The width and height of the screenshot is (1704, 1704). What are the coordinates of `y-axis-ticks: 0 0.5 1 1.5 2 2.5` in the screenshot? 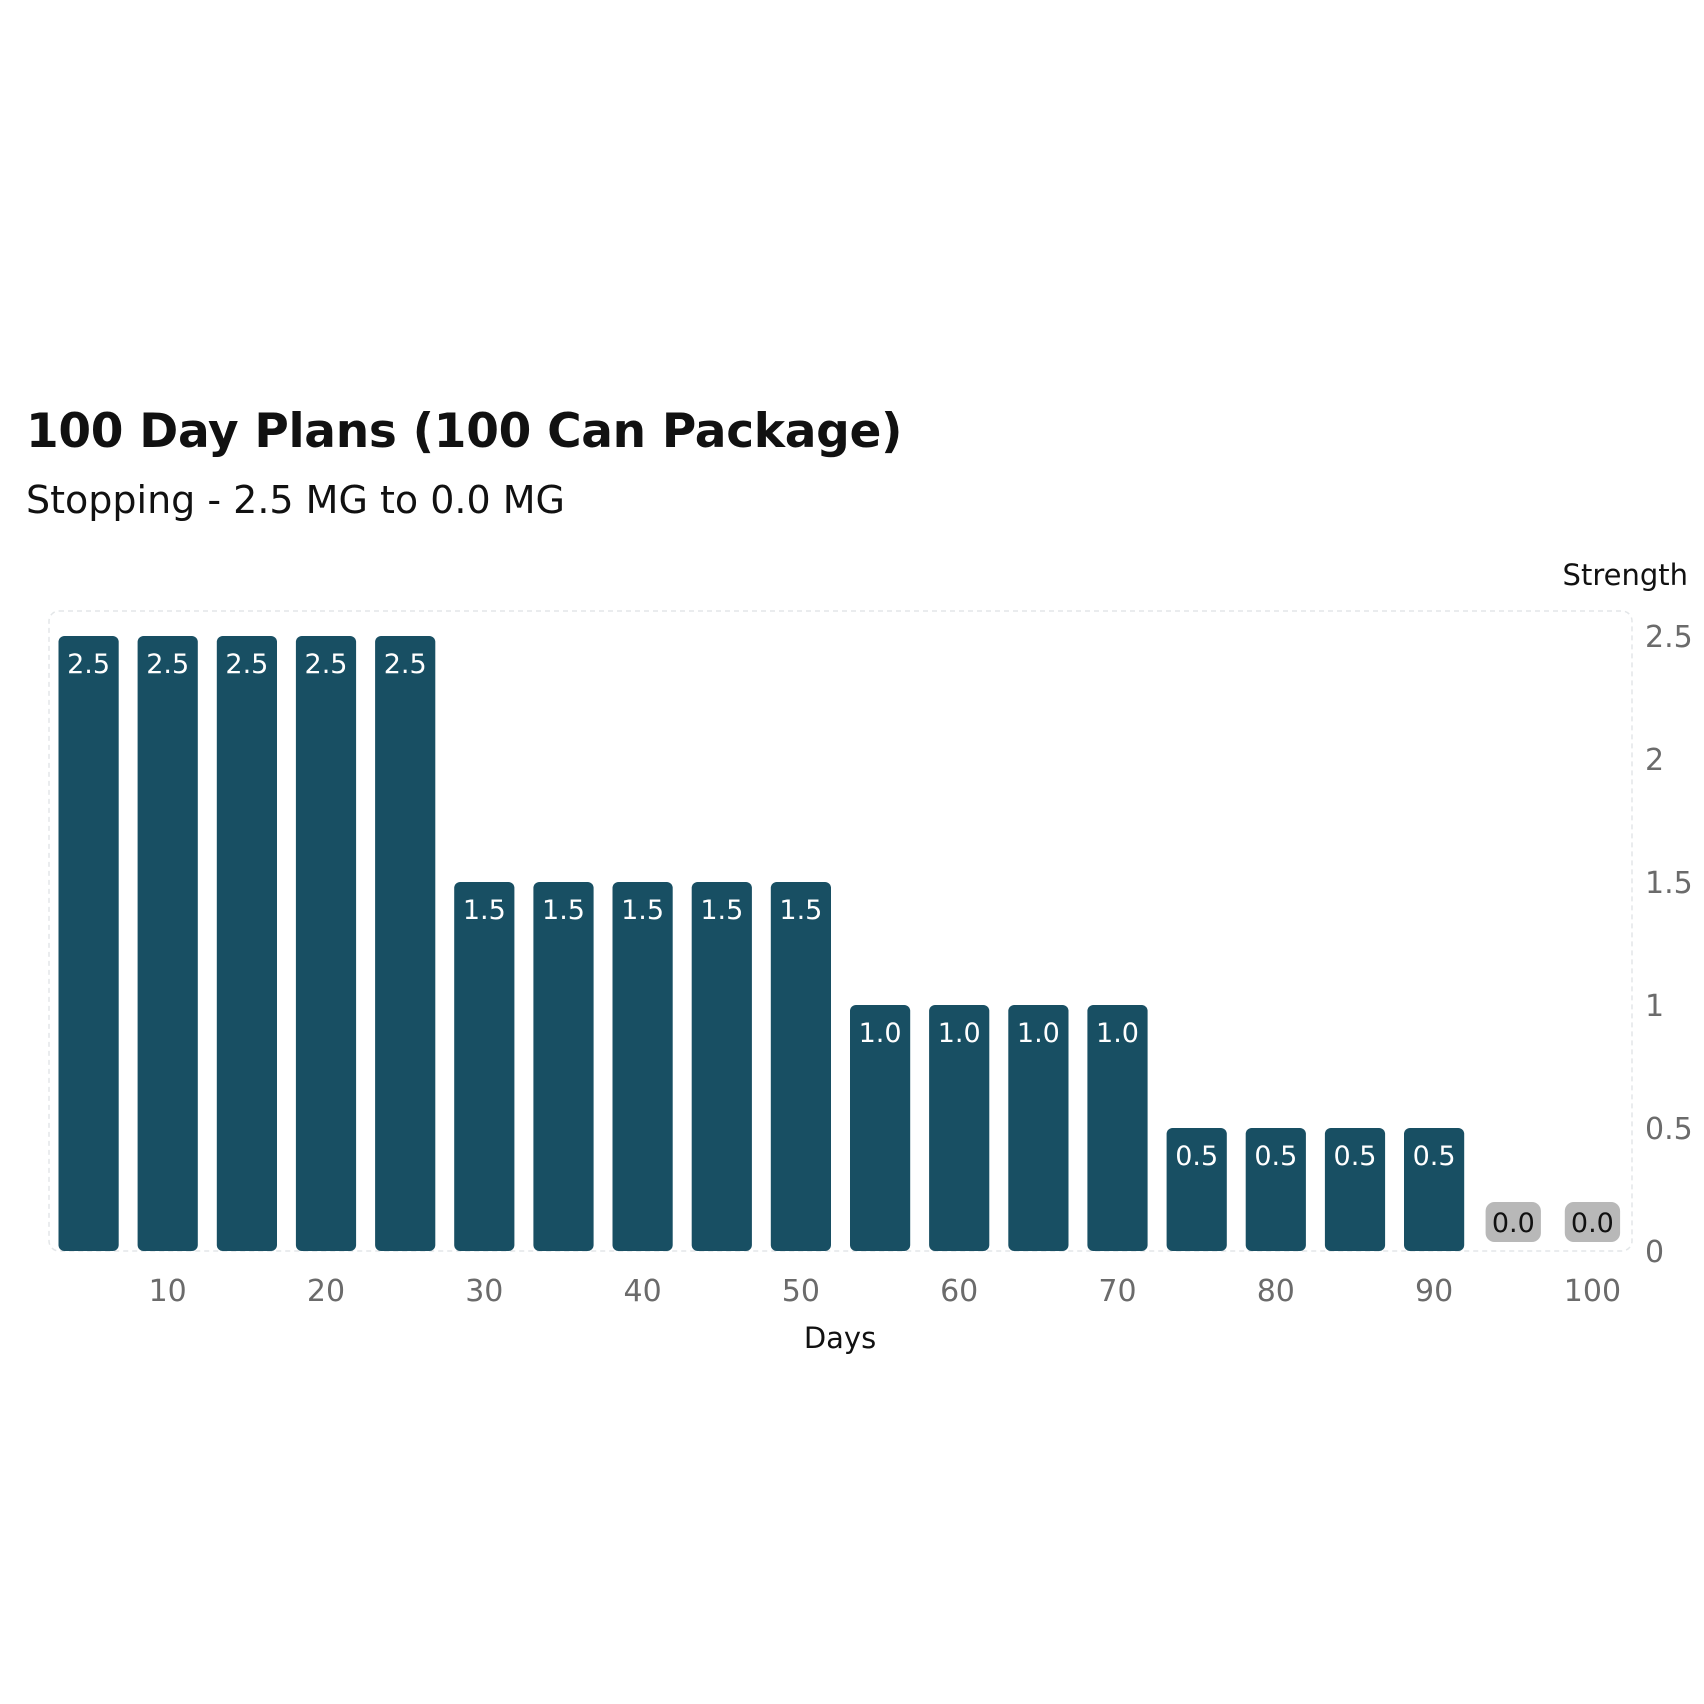 It's located at (1669, 945).